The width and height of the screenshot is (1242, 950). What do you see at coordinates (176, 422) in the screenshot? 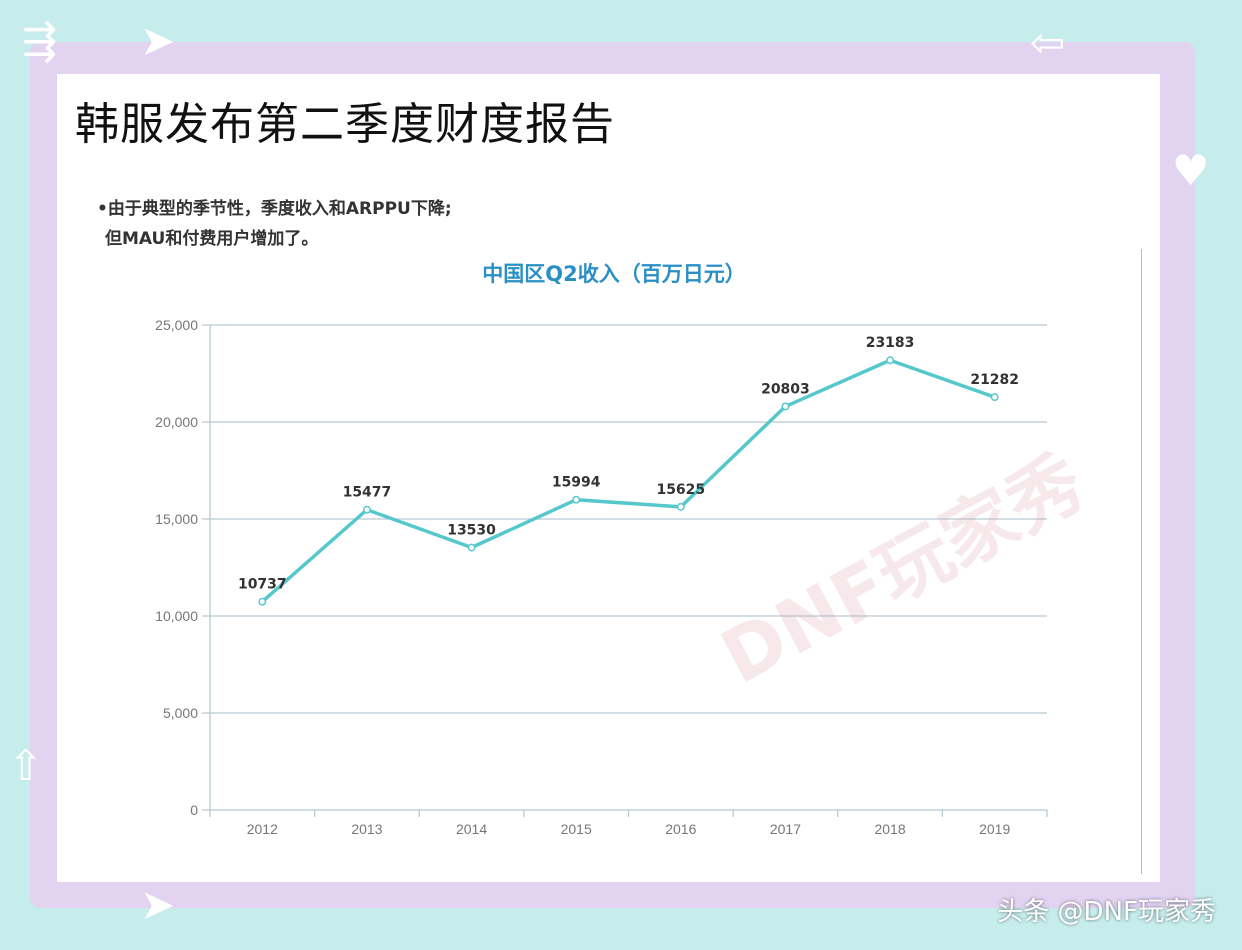
I see `y-tick-label: 20,000` at bounding box center [176, 422].